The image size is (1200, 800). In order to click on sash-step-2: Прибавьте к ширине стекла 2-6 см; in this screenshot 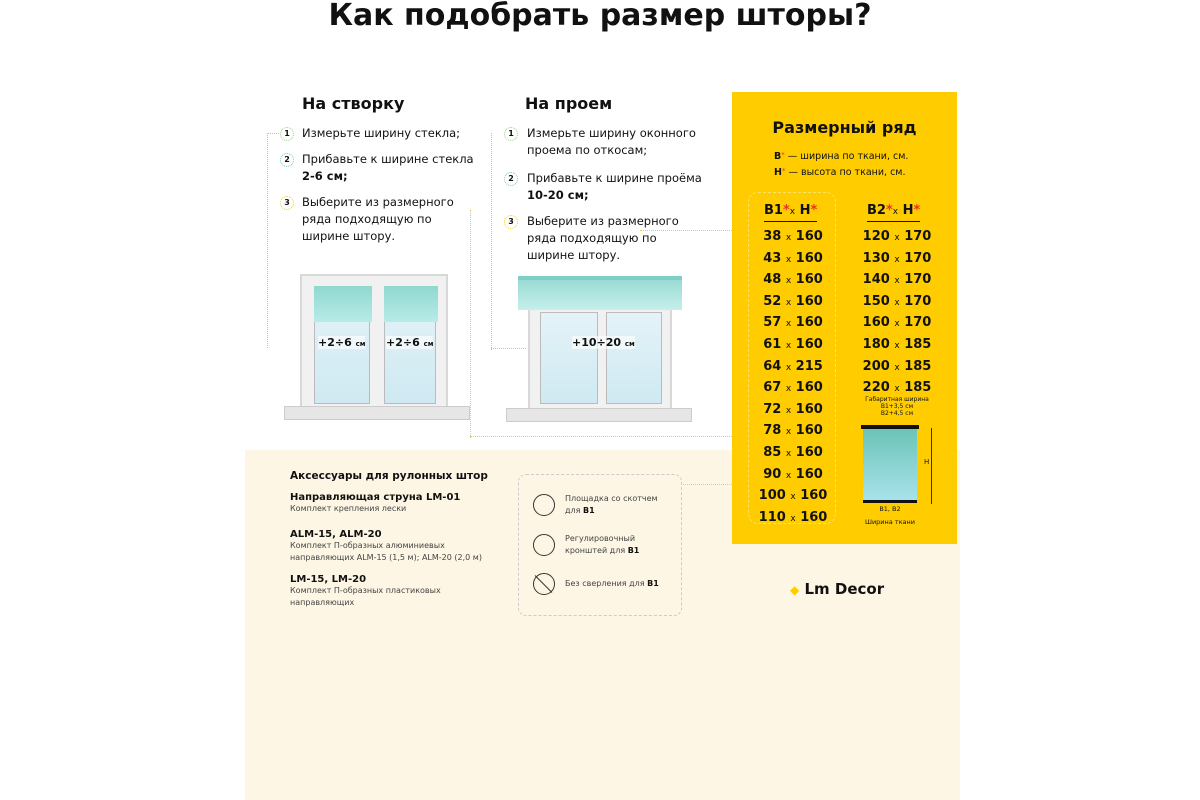, I will do `click(402, 168)`.